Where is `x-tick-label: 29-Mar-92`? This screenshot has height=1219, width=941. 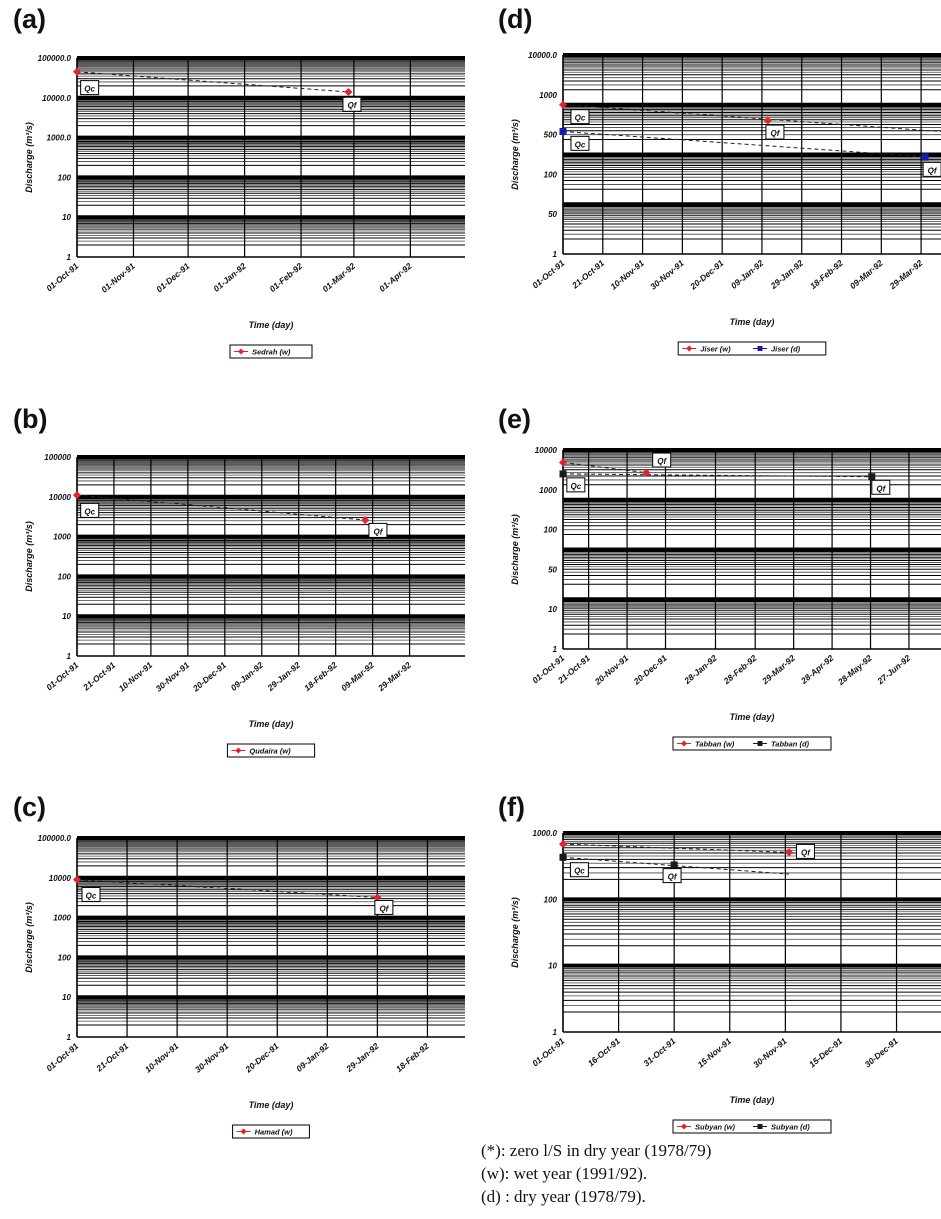
x-tick-label: 29-Mar-92 is located at coordinates (906, 275).